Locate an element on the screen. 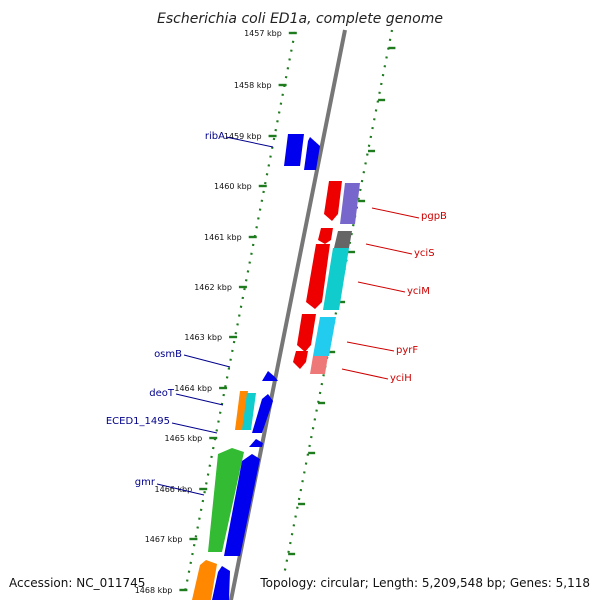 This screenshot has width=600, height=600. gene-label-yciH: yciH is located at coordinates (401, 378).